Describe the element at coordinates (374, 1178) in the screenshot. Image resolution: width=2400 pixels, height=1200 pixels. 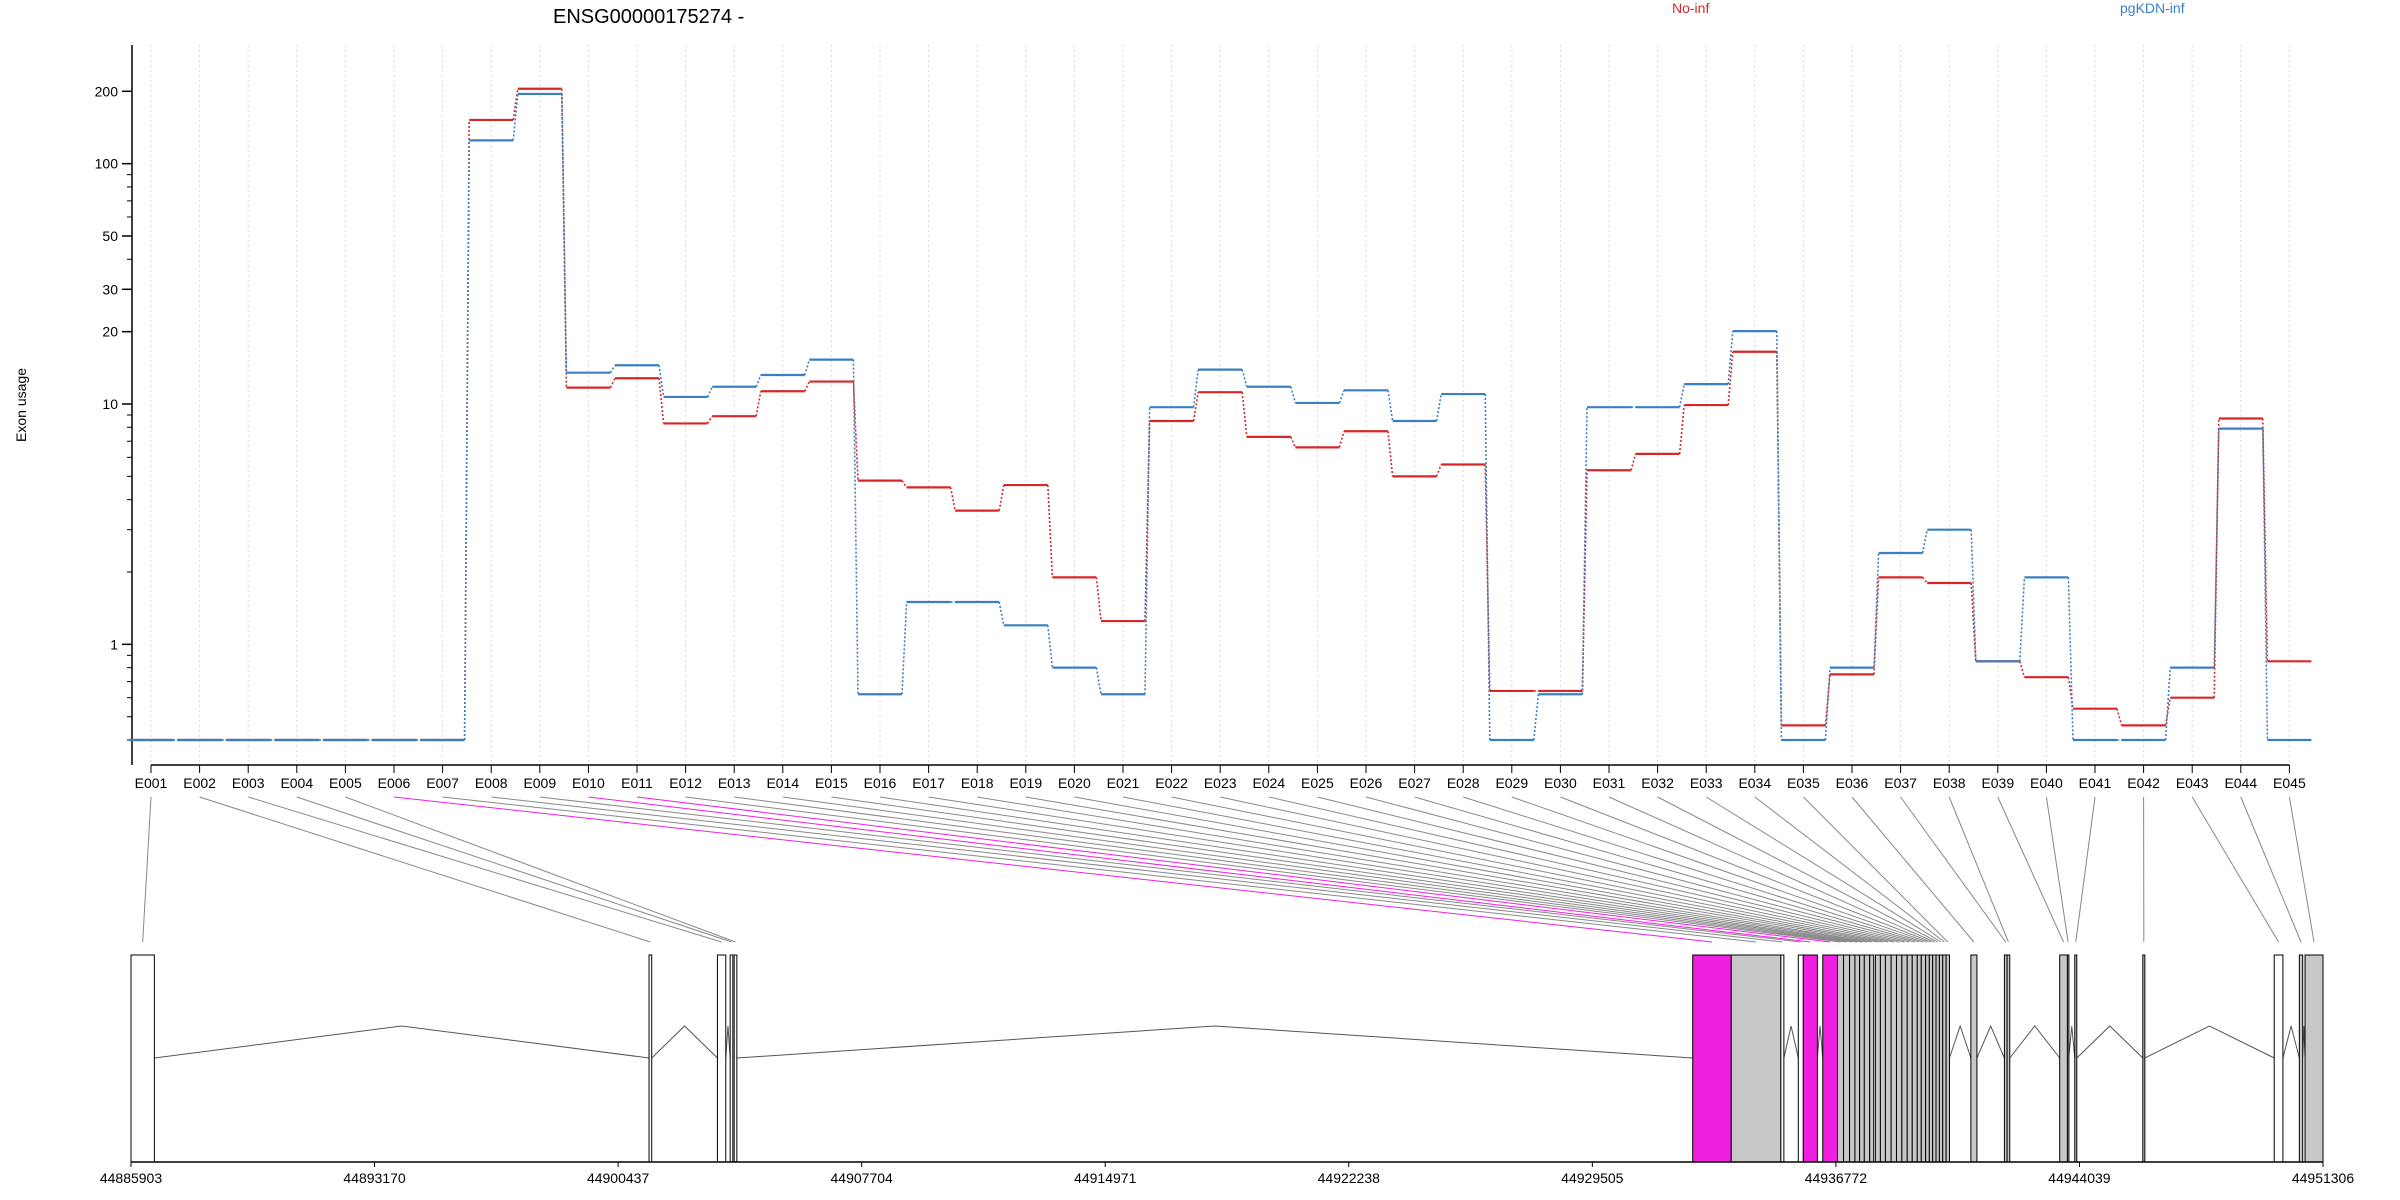
I see `genomic-tick-label: 44893170` at that location.